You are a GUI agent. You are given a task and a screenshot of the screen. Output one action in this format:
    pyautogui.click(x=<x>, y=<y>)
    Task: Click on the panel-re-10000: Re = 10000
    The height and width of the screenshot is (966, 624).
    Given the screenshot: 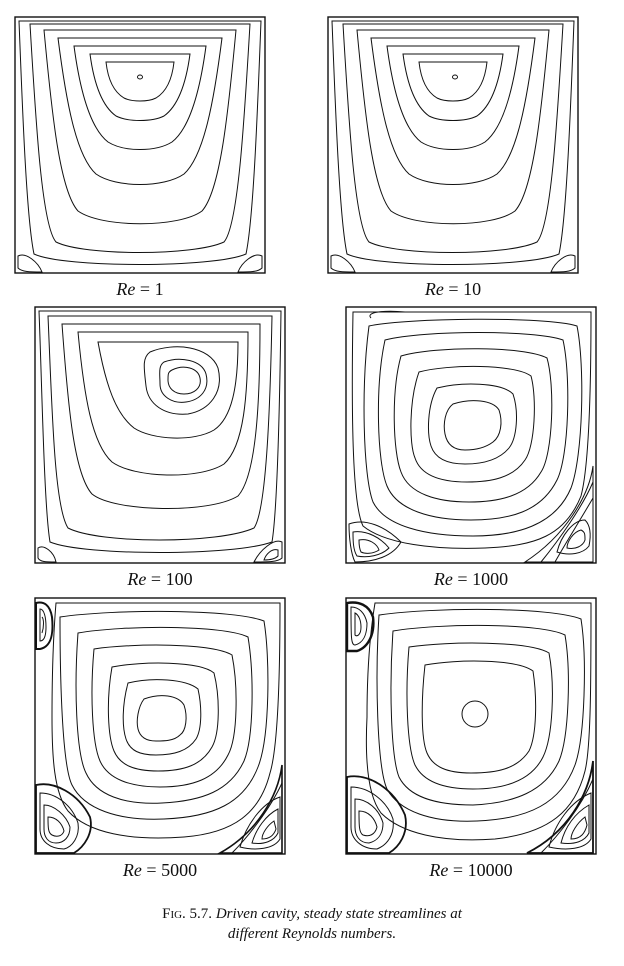 What is the action you would take?
    pyautogui.click(x=471, y=739)
    